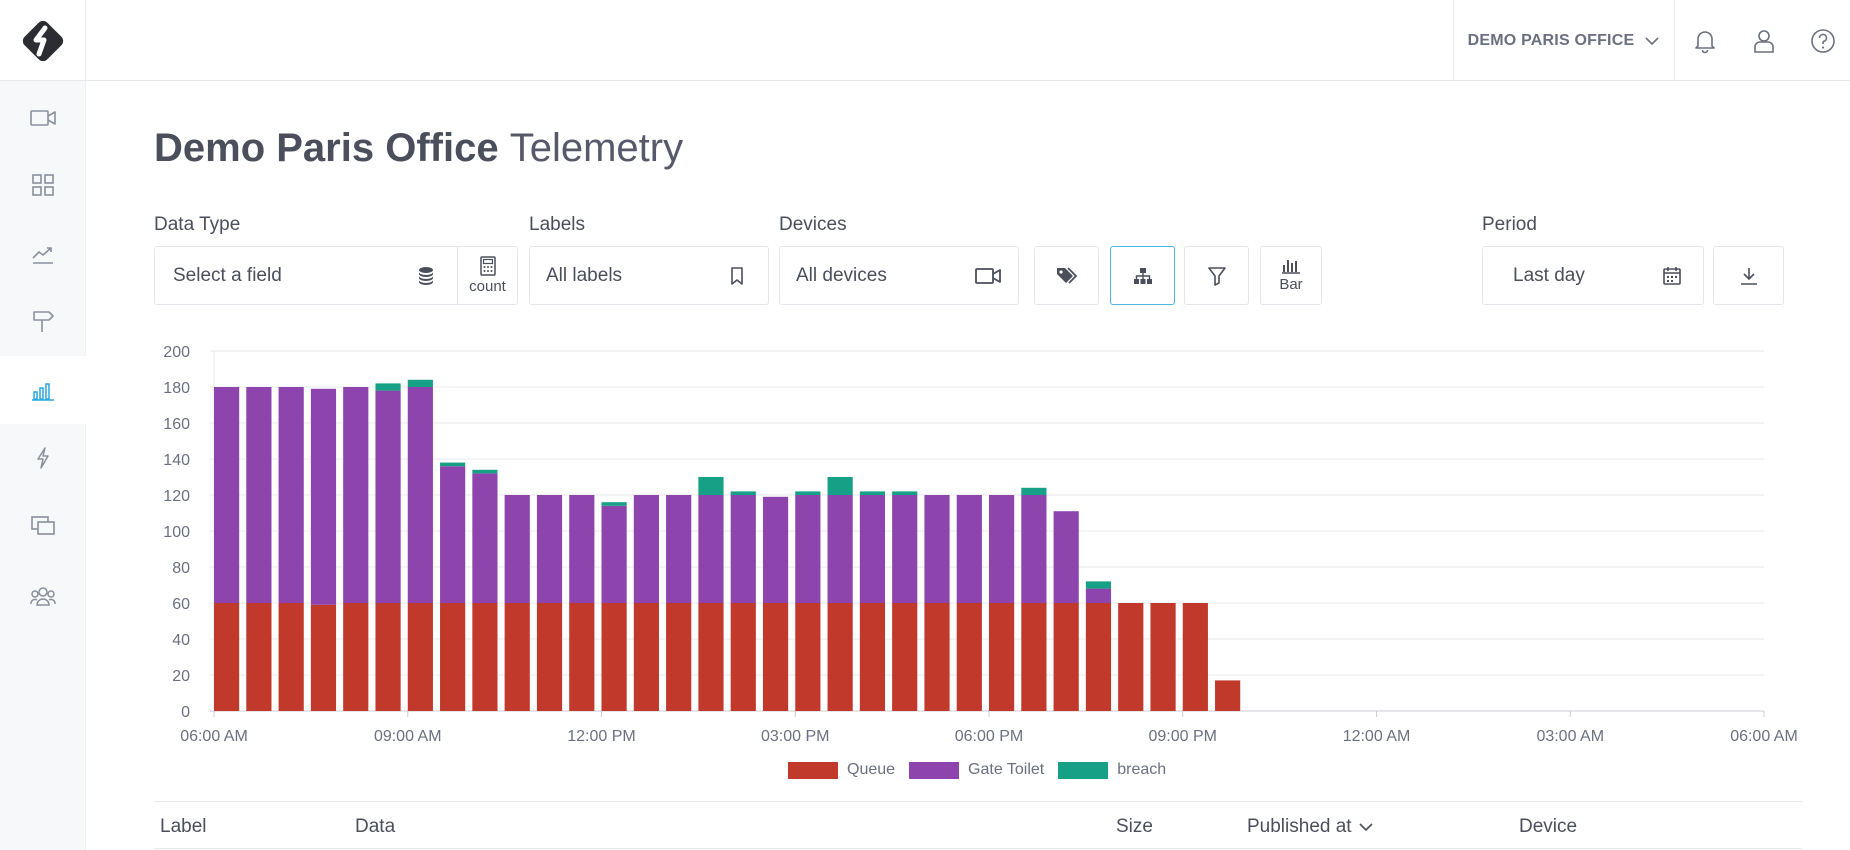 The width and height of the screenshot is (1850, 850). Describe the element at coordinates (176, 460) in the screenshot. I see `y-tick-label: 140` at that location.